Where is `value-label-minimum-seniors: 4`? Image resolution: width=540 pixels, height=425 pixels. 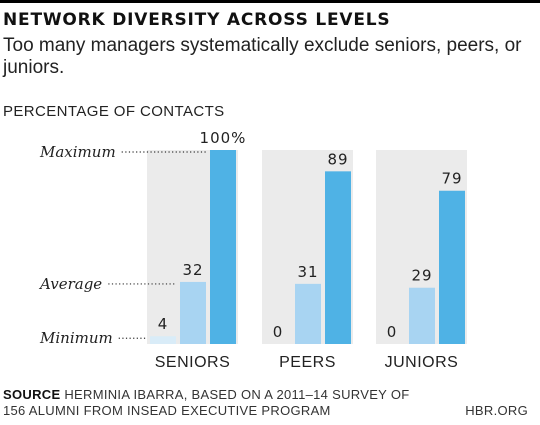 value-label-minimum-seniors: 4 is located at coordinates (163, 324).